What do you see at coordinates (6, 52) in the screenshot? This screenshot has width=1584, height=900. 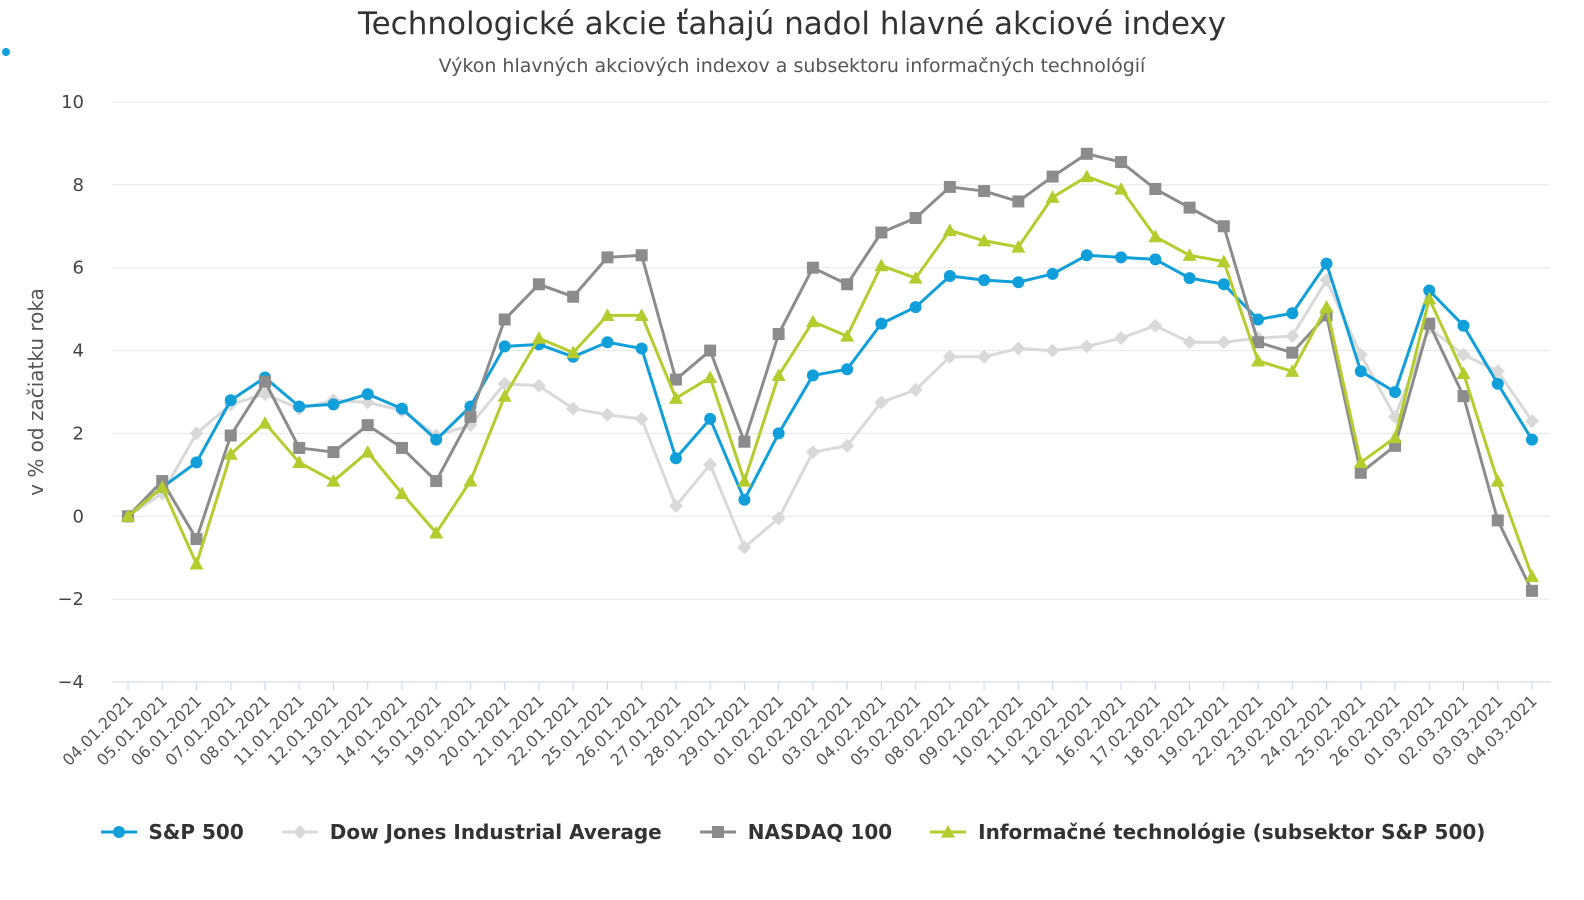 I see `menu-dot-icon` at bounding box center [6, 52].